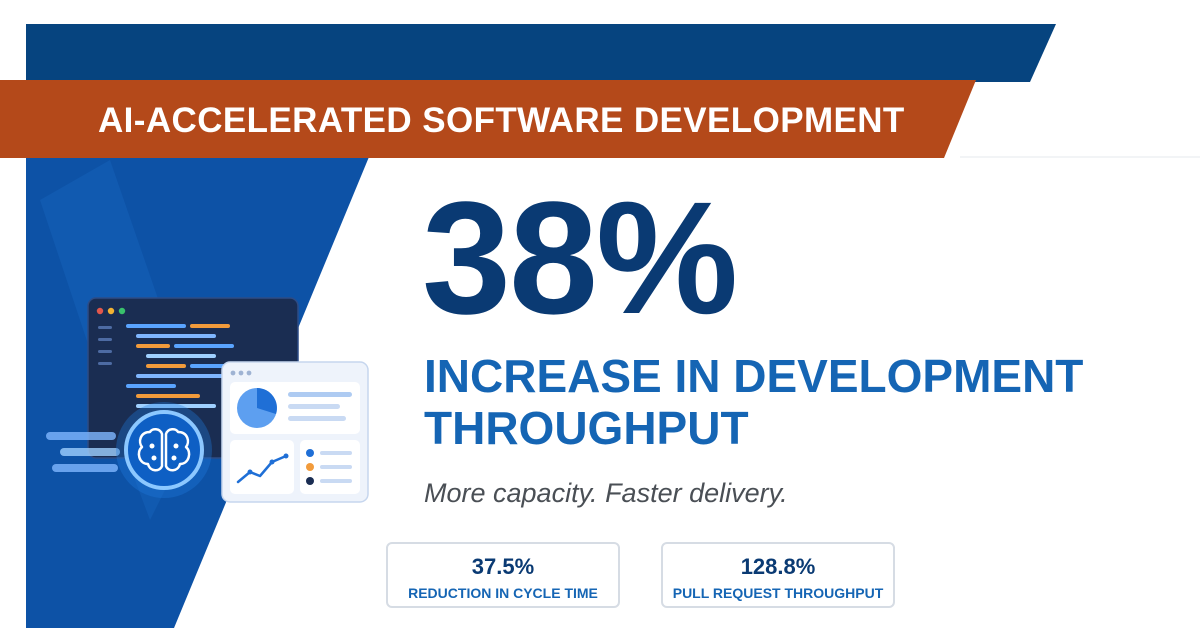 The height and width of the screenshot is (628, 1200). I want to click on ai-illustration, so click(207, 400).